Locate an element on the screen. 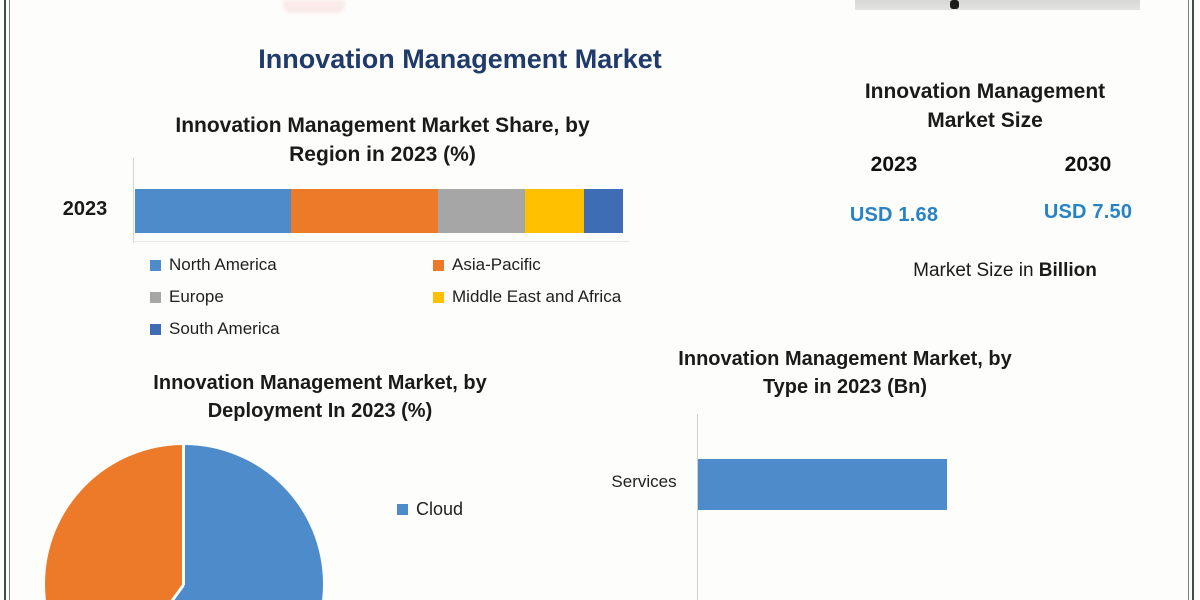  market-size-value-2030: USD 7.50 is located at coordinates (1088, 212).